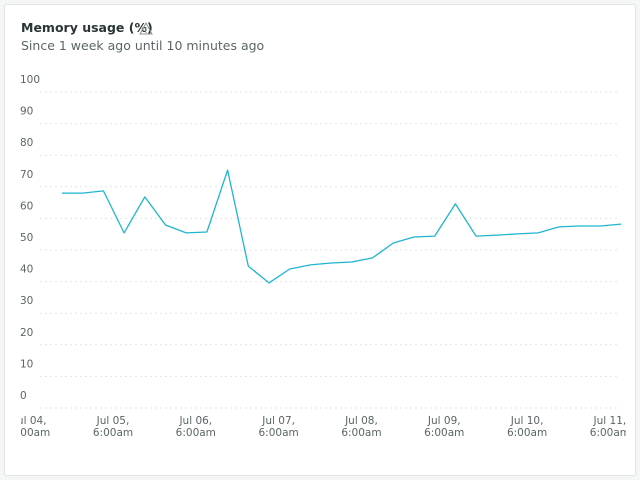  I want to click on x-tick-label: Jul 09, 6:00am, so click(444, 427).